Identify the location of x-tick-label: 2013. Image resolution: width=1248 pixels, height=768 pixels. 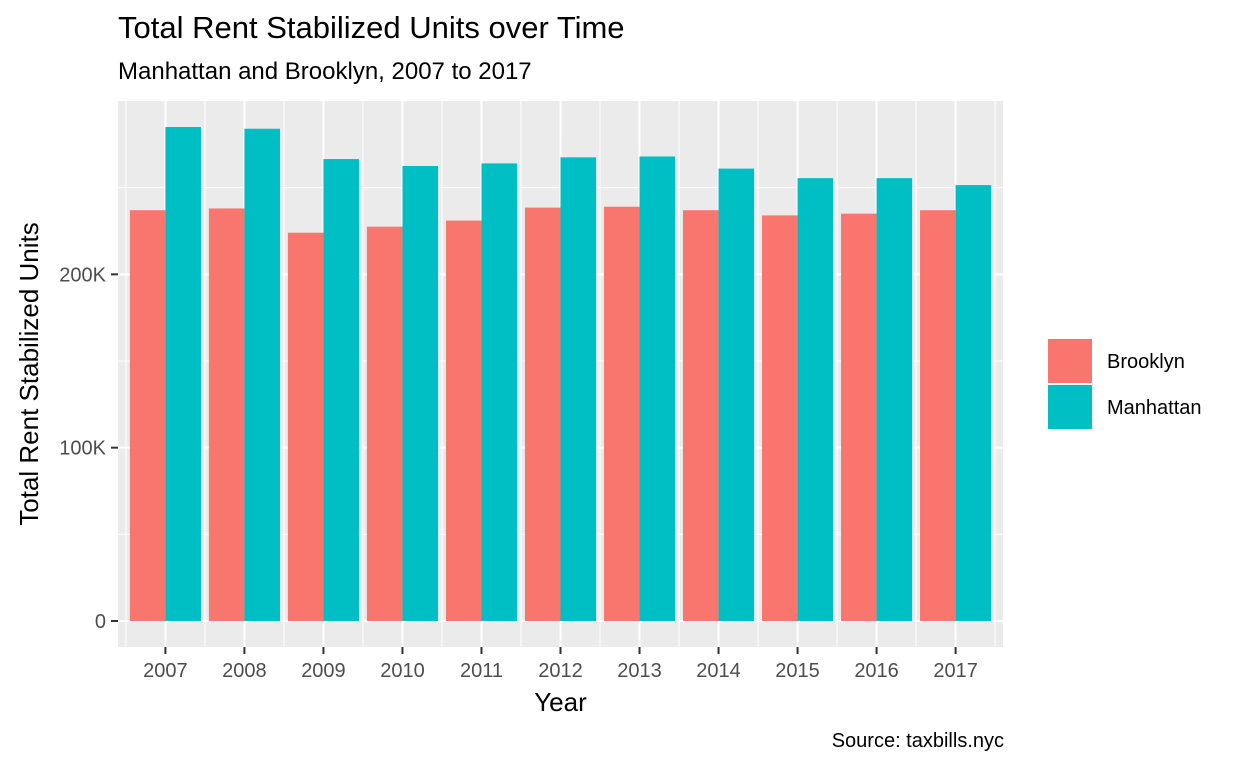
(639, 671).